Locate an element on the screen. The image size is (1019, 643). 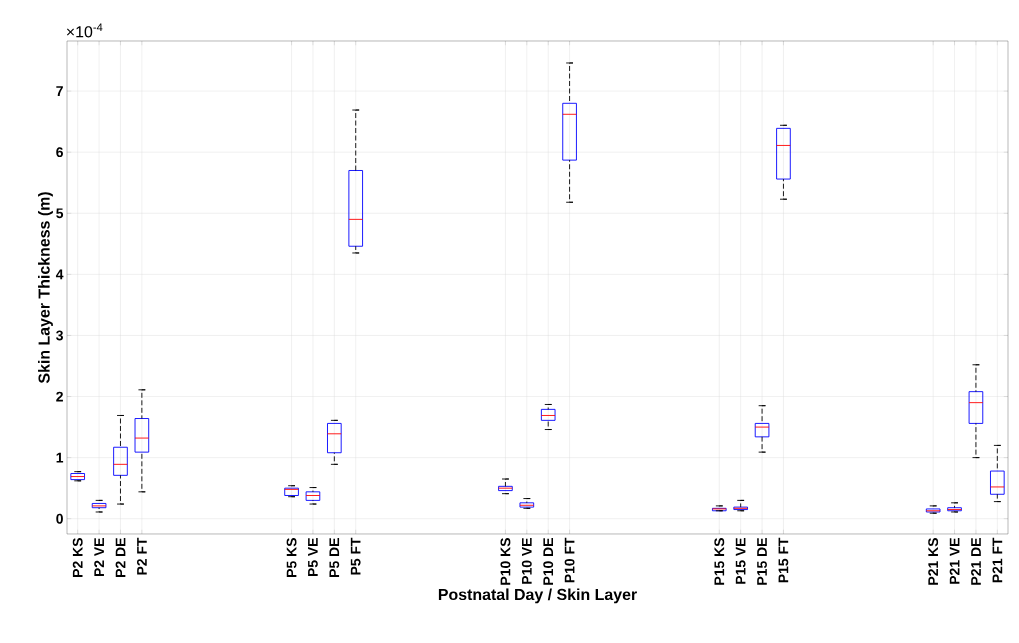
y-tick-label: 0 is located at coordinates (59, 518).